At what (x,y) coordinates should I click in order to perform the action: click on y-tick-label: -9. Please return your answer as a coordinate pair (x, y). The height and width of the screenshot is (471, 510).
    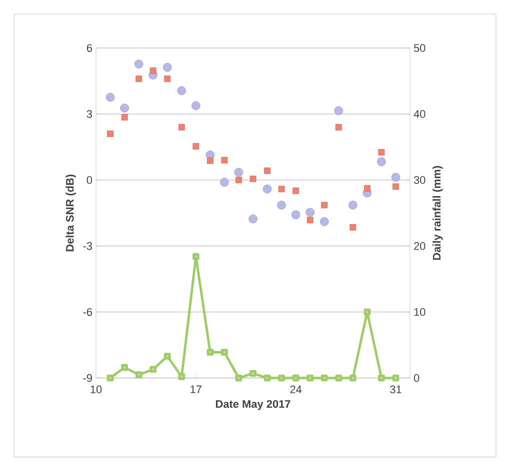
    Looking at the image, I should click on (87, 378).